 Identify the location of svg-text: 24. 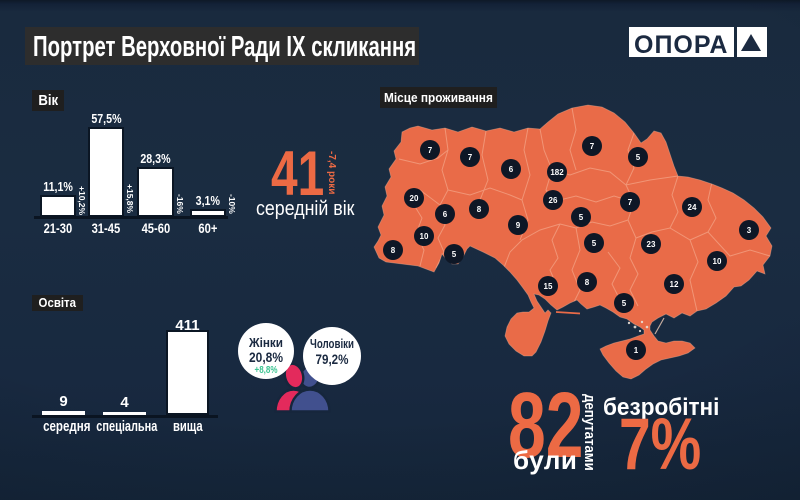
(692, 207).